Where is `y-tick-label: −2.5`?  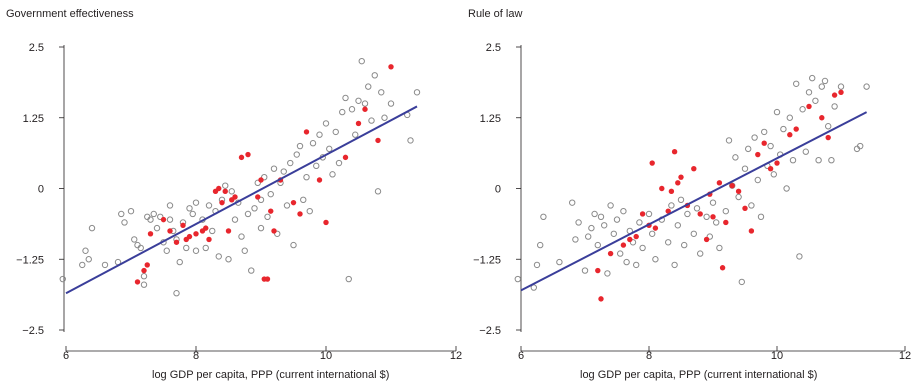 y-tick-label: −2.5 is located at coordinates (33, 331).